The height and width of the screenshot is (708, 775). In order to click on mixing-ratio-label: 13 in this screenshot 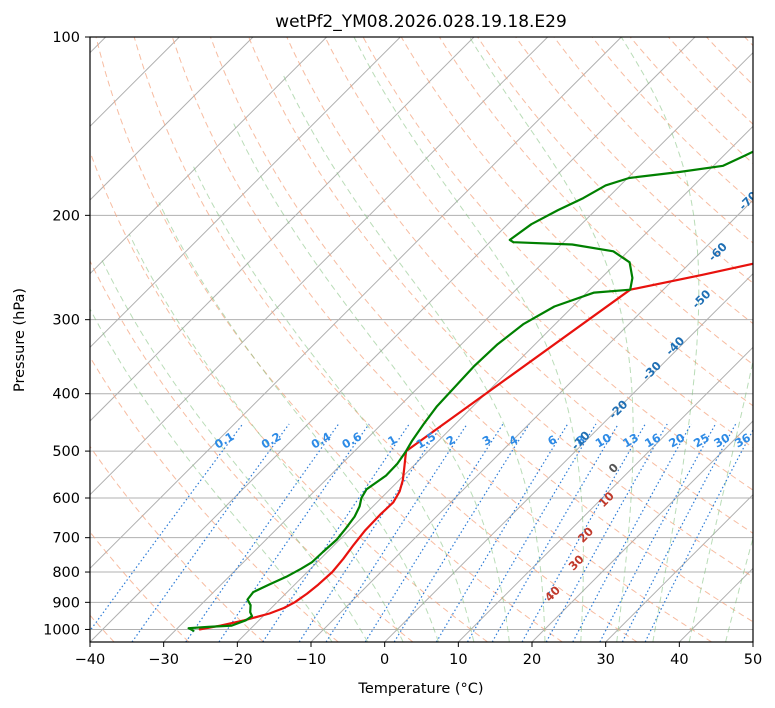, I will do `click(630, 440)`.